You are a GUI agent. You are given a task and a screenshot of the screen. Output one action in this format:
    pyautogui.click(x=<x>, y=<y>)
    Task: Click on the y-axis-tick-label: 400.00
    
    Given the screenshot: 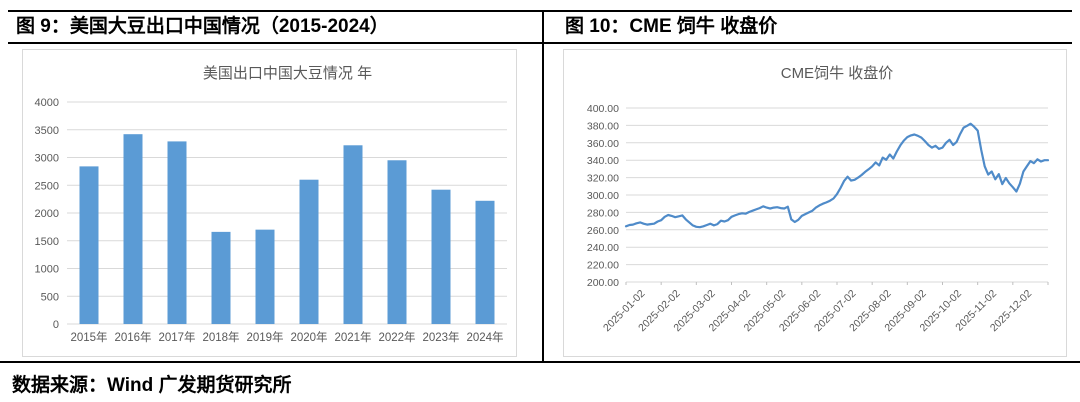 What is the action you would take?
    pyautogui.click(x=603, y=109)
    